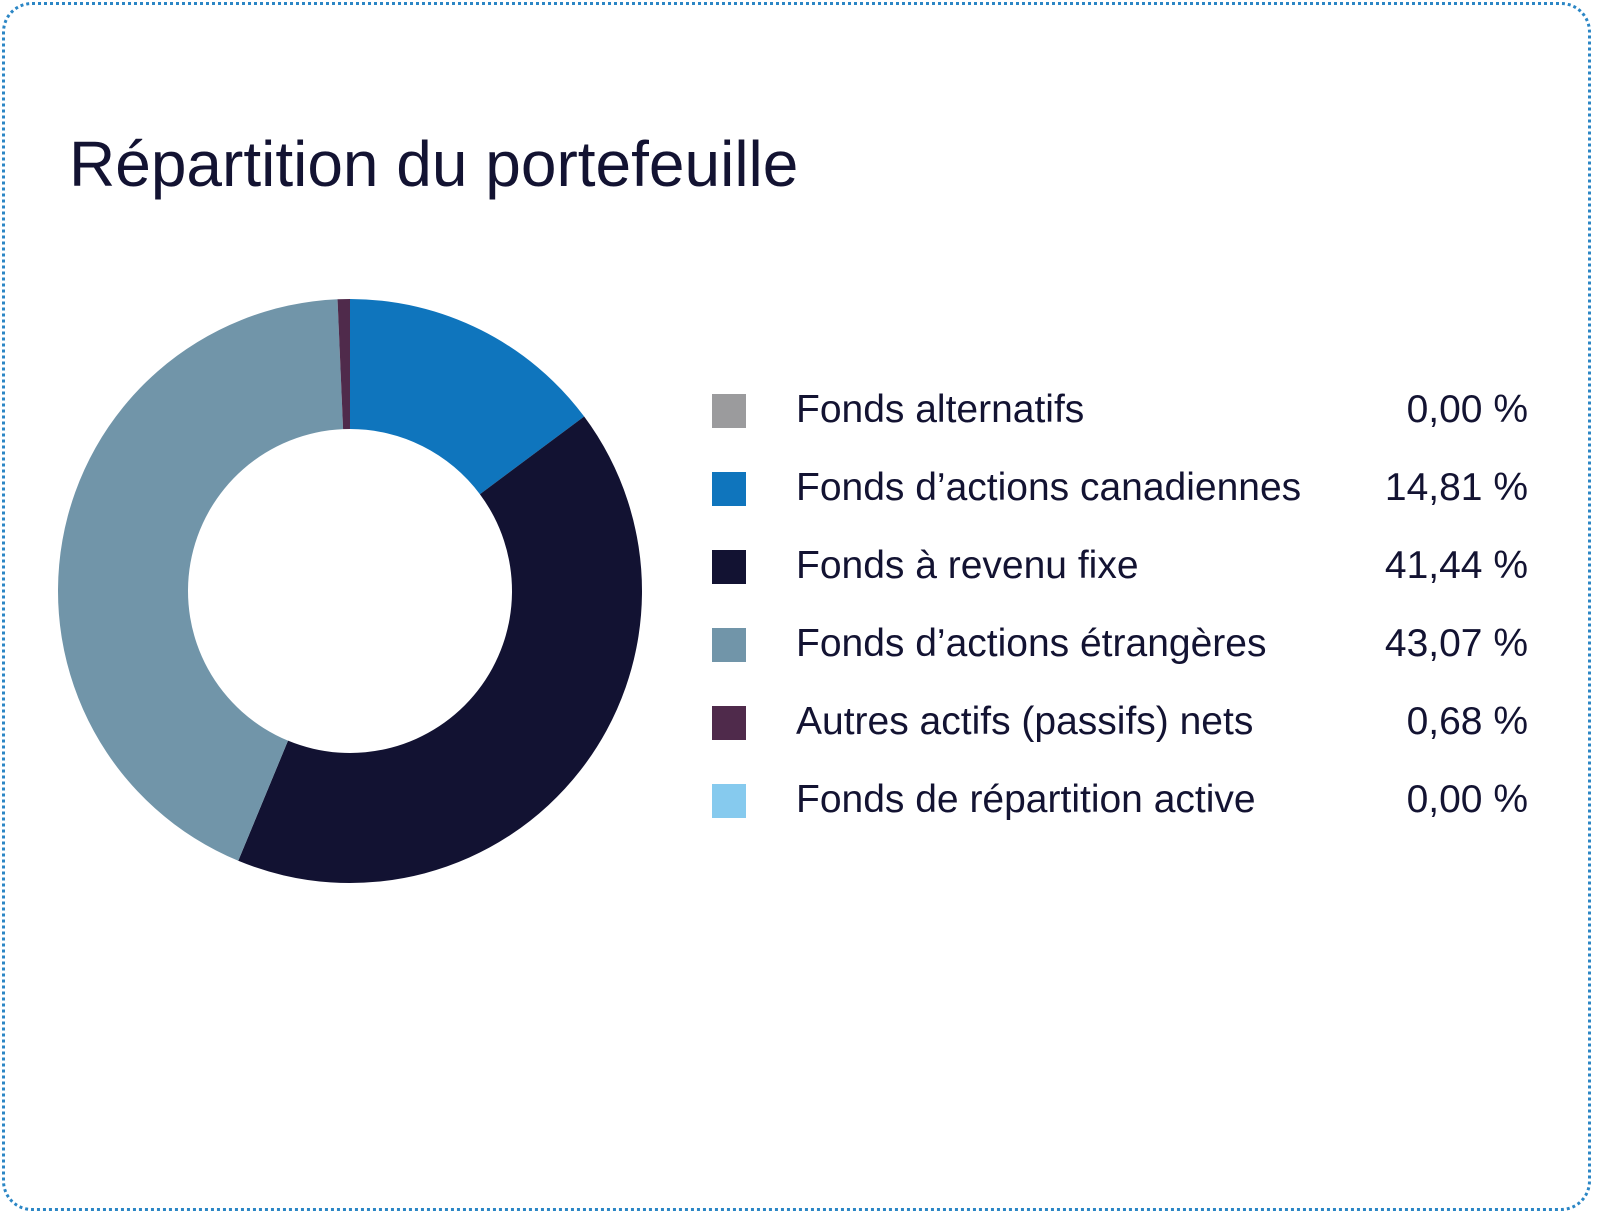 The image size is (1597, 1217). What do you see at coordinates (940, 409) in the screenshot?
I see `legend-label: Fonds alternatifs` at bounding box center [940, 409].